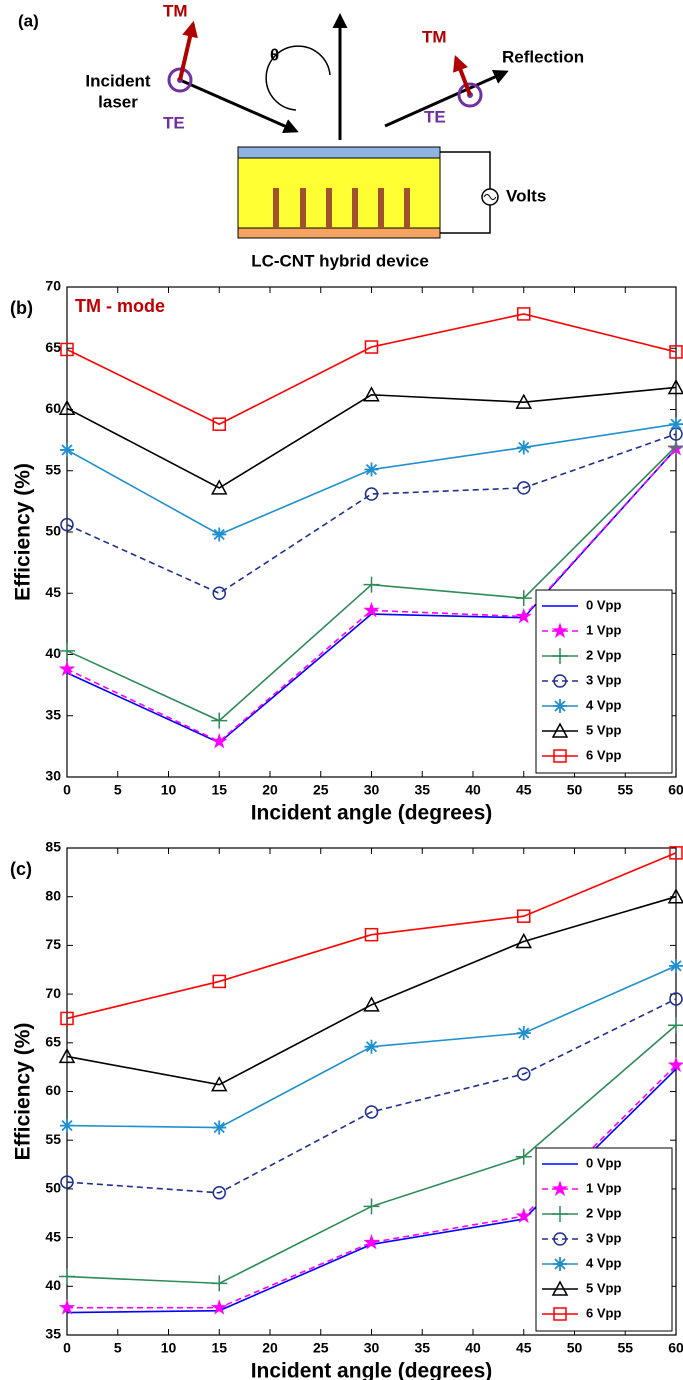 The height and width of the screenshot is (1380, 683). Describe the element at coordinates (120, 306) in the screenshot. I see `annotation: TM - mode` at that location.